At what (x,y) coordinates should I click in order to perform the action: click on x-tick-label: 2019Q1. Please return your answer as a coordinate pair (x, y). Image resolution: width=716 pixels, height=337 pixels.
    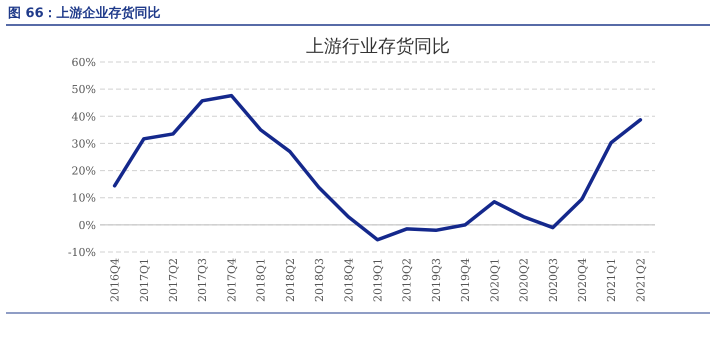
    Looking at the image, I should click on (378, 280).